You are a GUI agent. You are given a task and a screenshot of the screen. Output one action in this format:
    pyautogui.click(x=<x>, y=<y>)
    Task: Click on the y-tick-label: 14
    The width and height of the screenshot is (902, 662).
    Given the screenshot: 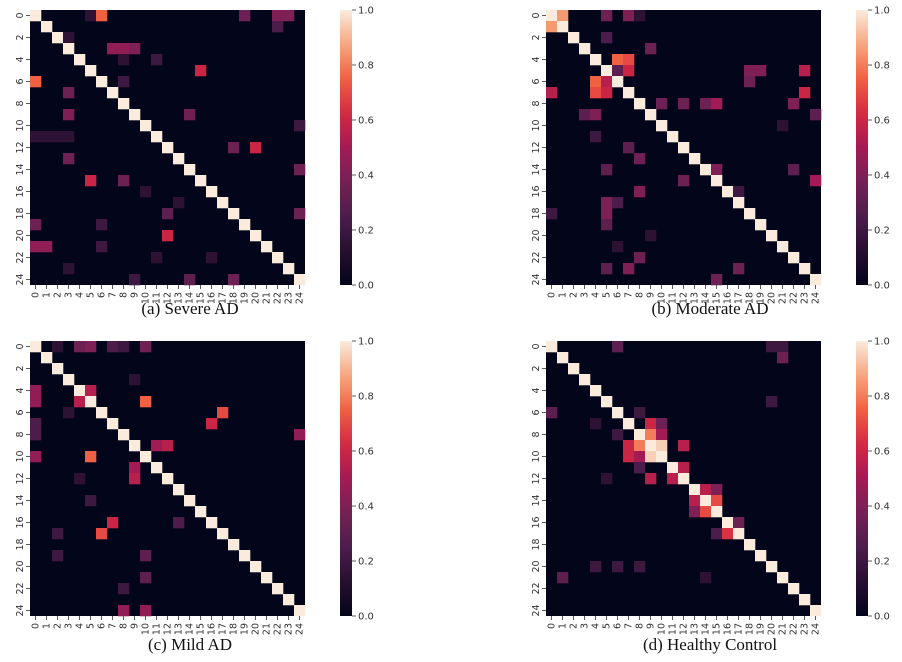 What is the action you would take?
    pyautogui.click(x=536, y=500)
    